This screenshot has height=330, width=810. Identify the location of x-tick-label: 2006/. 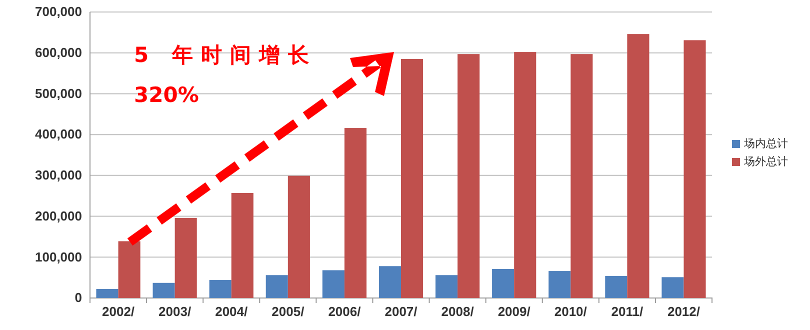
(345, 312).